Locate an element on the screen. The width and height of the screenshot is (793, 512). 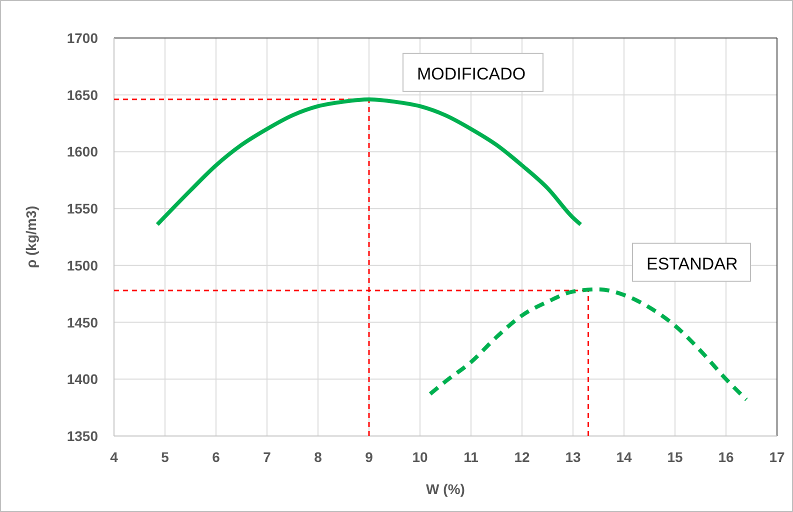
y-tick-label: 1650 is located at coordinates (82, 94).